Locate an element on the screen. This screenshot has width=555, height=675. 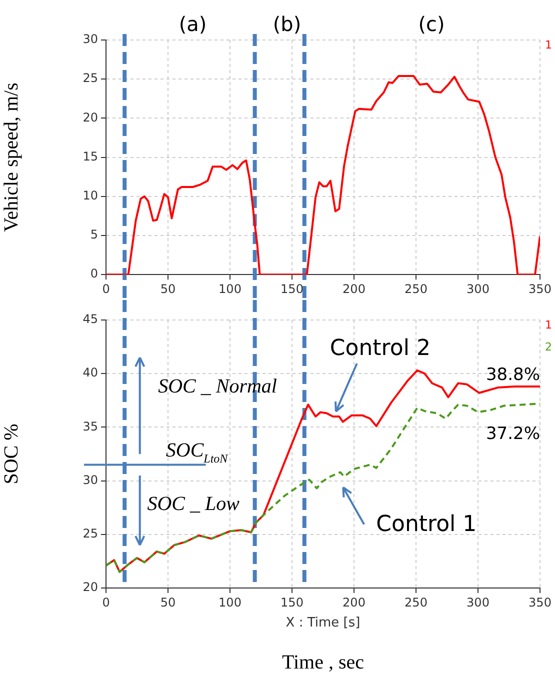
x-axis-title: X : Time [s] is located at coordinates (323, 623).